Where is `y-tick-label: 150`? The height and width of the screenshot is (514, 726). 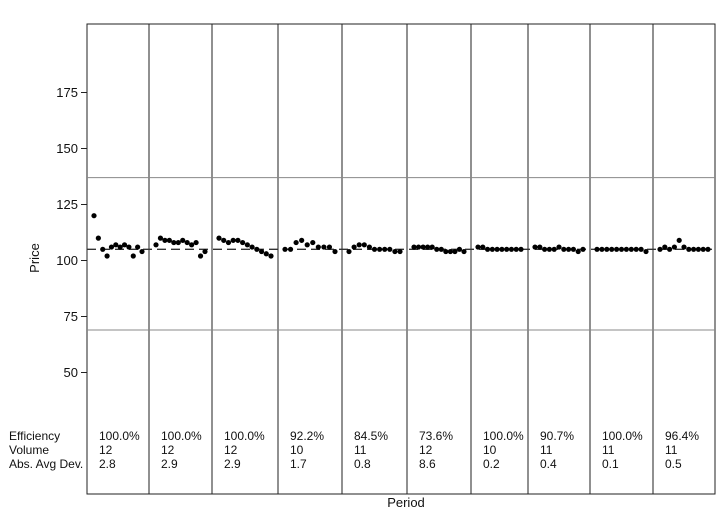 y-tick-label: 150 is located at coordinates (67, 148).